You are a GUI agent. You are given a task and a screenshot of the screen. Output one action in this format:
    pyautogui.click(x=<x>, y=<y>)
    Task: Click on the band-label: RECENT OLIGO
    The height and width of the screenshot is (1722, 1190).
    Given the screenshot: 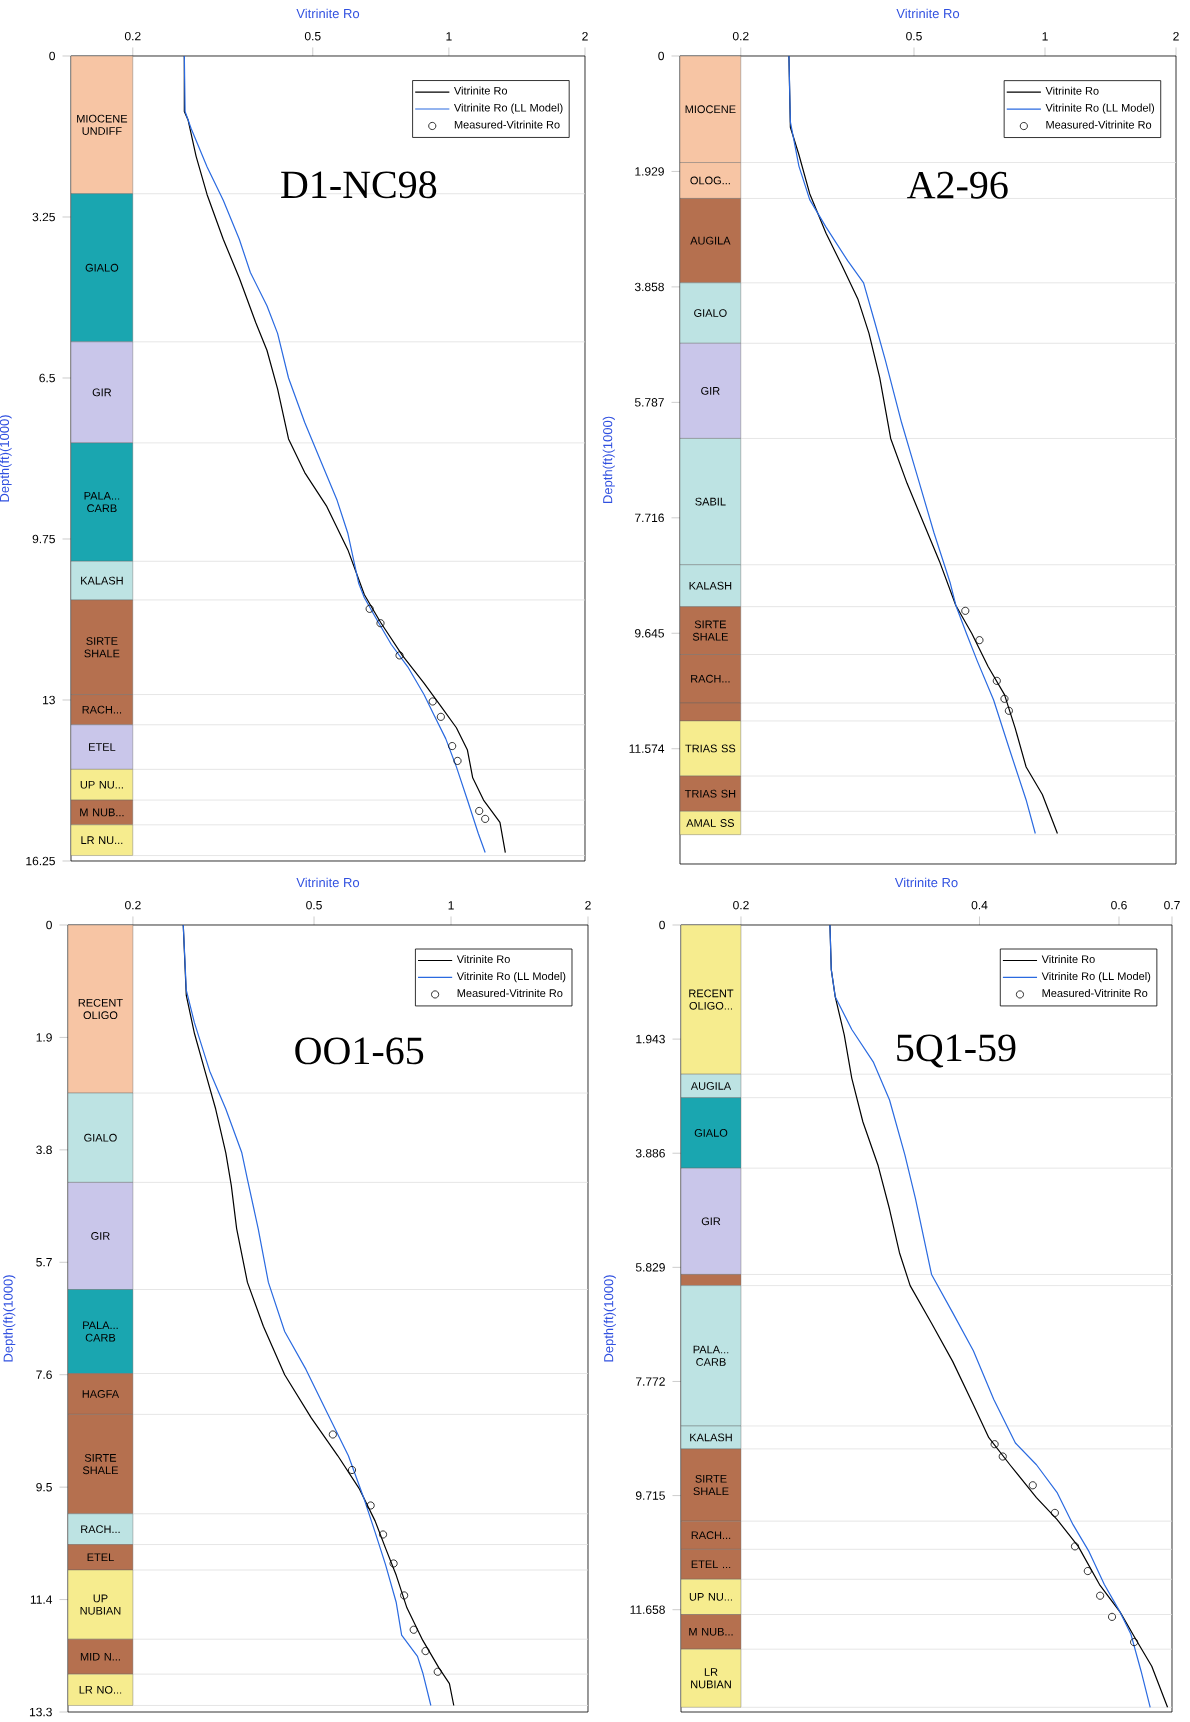 What is the action you would take?
    pyautogui.click(x=100, y=1009)
    